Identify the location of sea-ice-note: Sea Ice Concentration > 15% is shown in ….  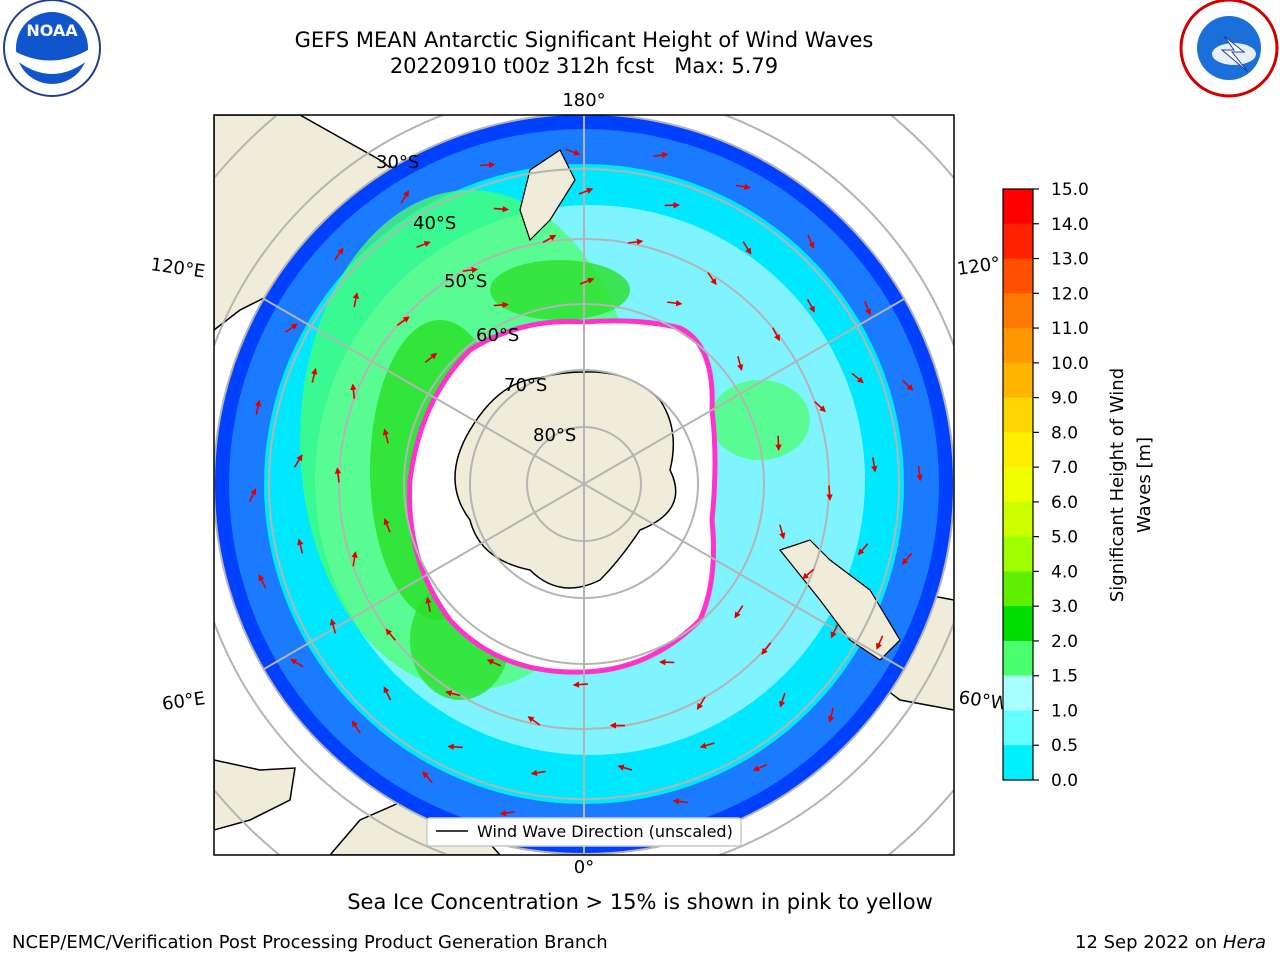
(640, 902).